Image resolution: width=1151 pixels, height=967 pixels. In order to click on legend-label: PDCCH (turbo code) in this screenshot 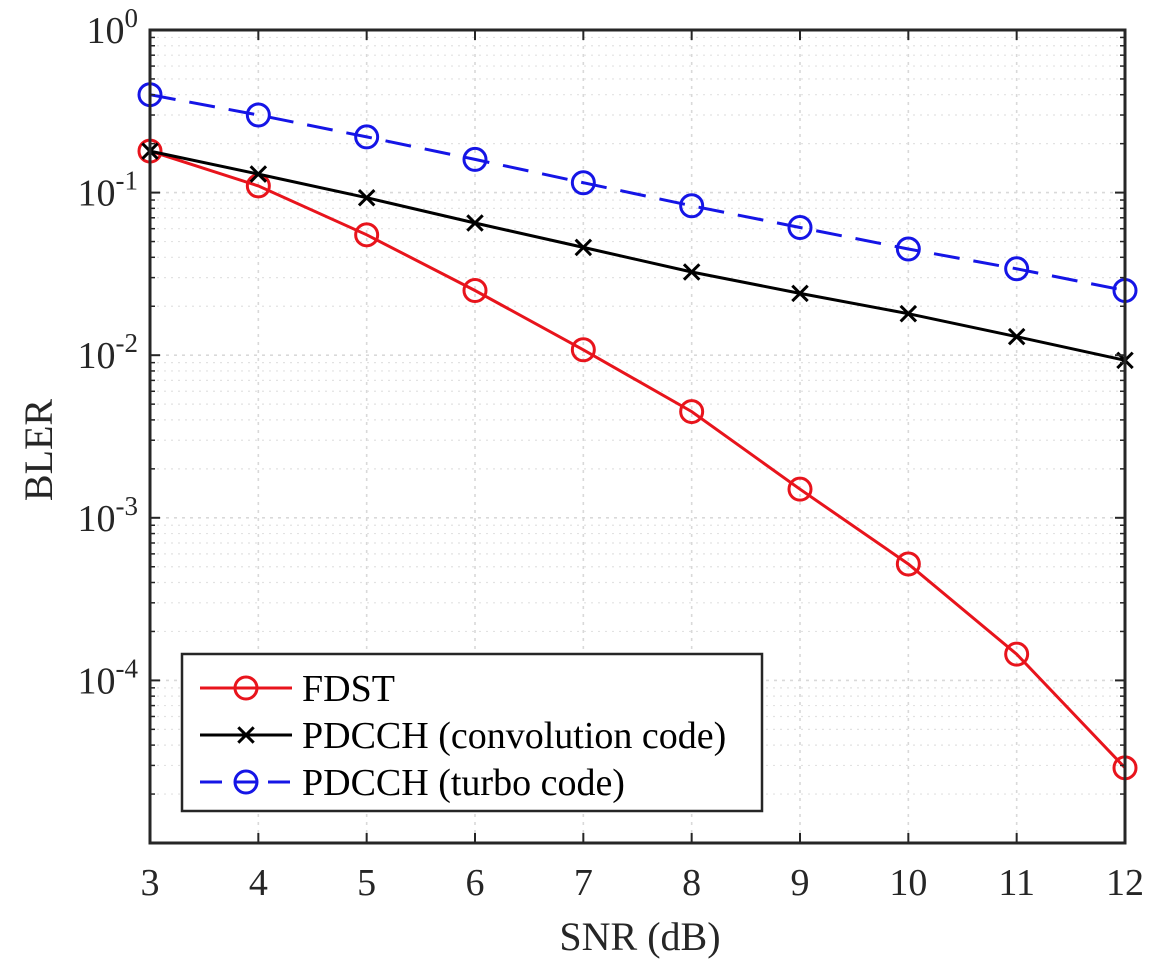, I will do `click(463, 783)`.